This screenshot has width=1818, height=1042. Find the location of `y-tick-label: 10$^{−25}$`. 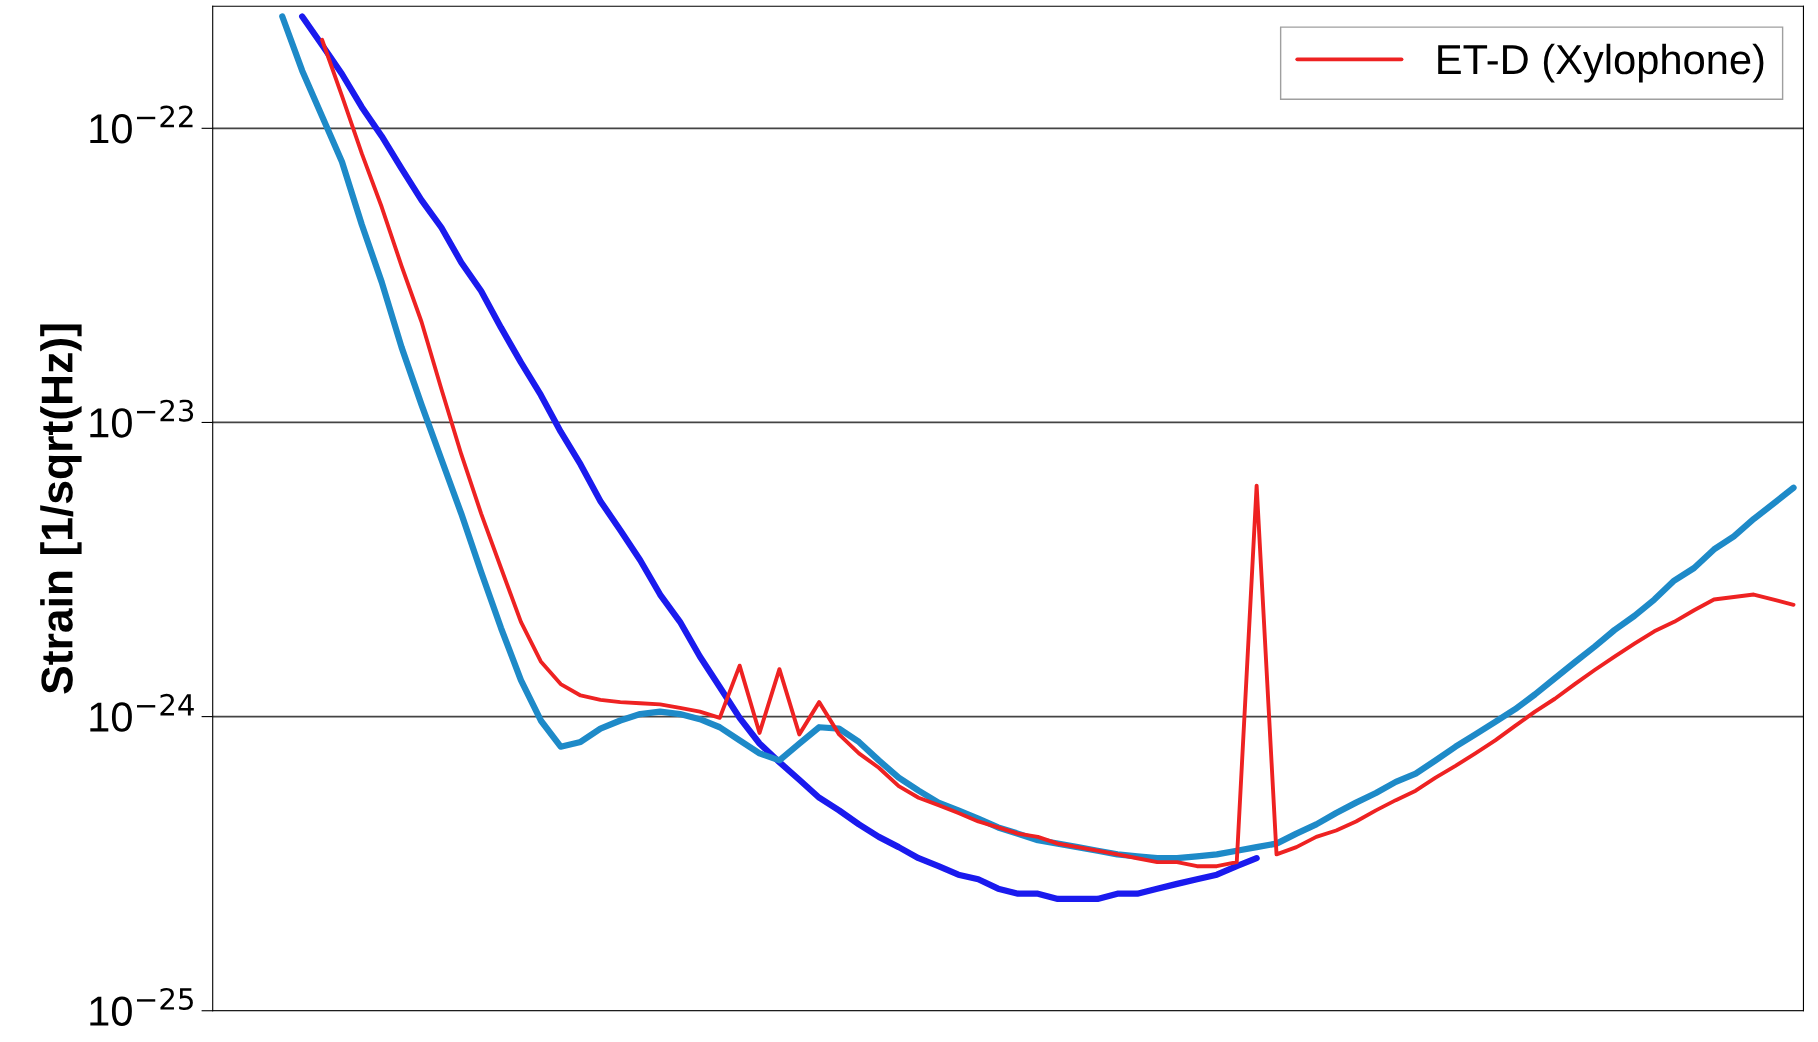

y-tick-label: 10$^{−25}$ is located at coordinates (141, 1006).